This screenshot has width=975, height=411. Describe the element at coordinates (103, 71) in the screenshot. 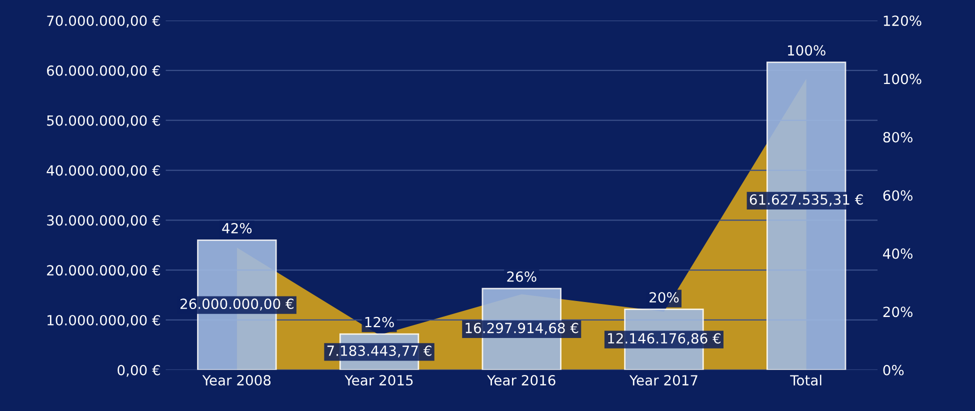

I see `y-tick-label: 60.000.000,00 €` at that location.